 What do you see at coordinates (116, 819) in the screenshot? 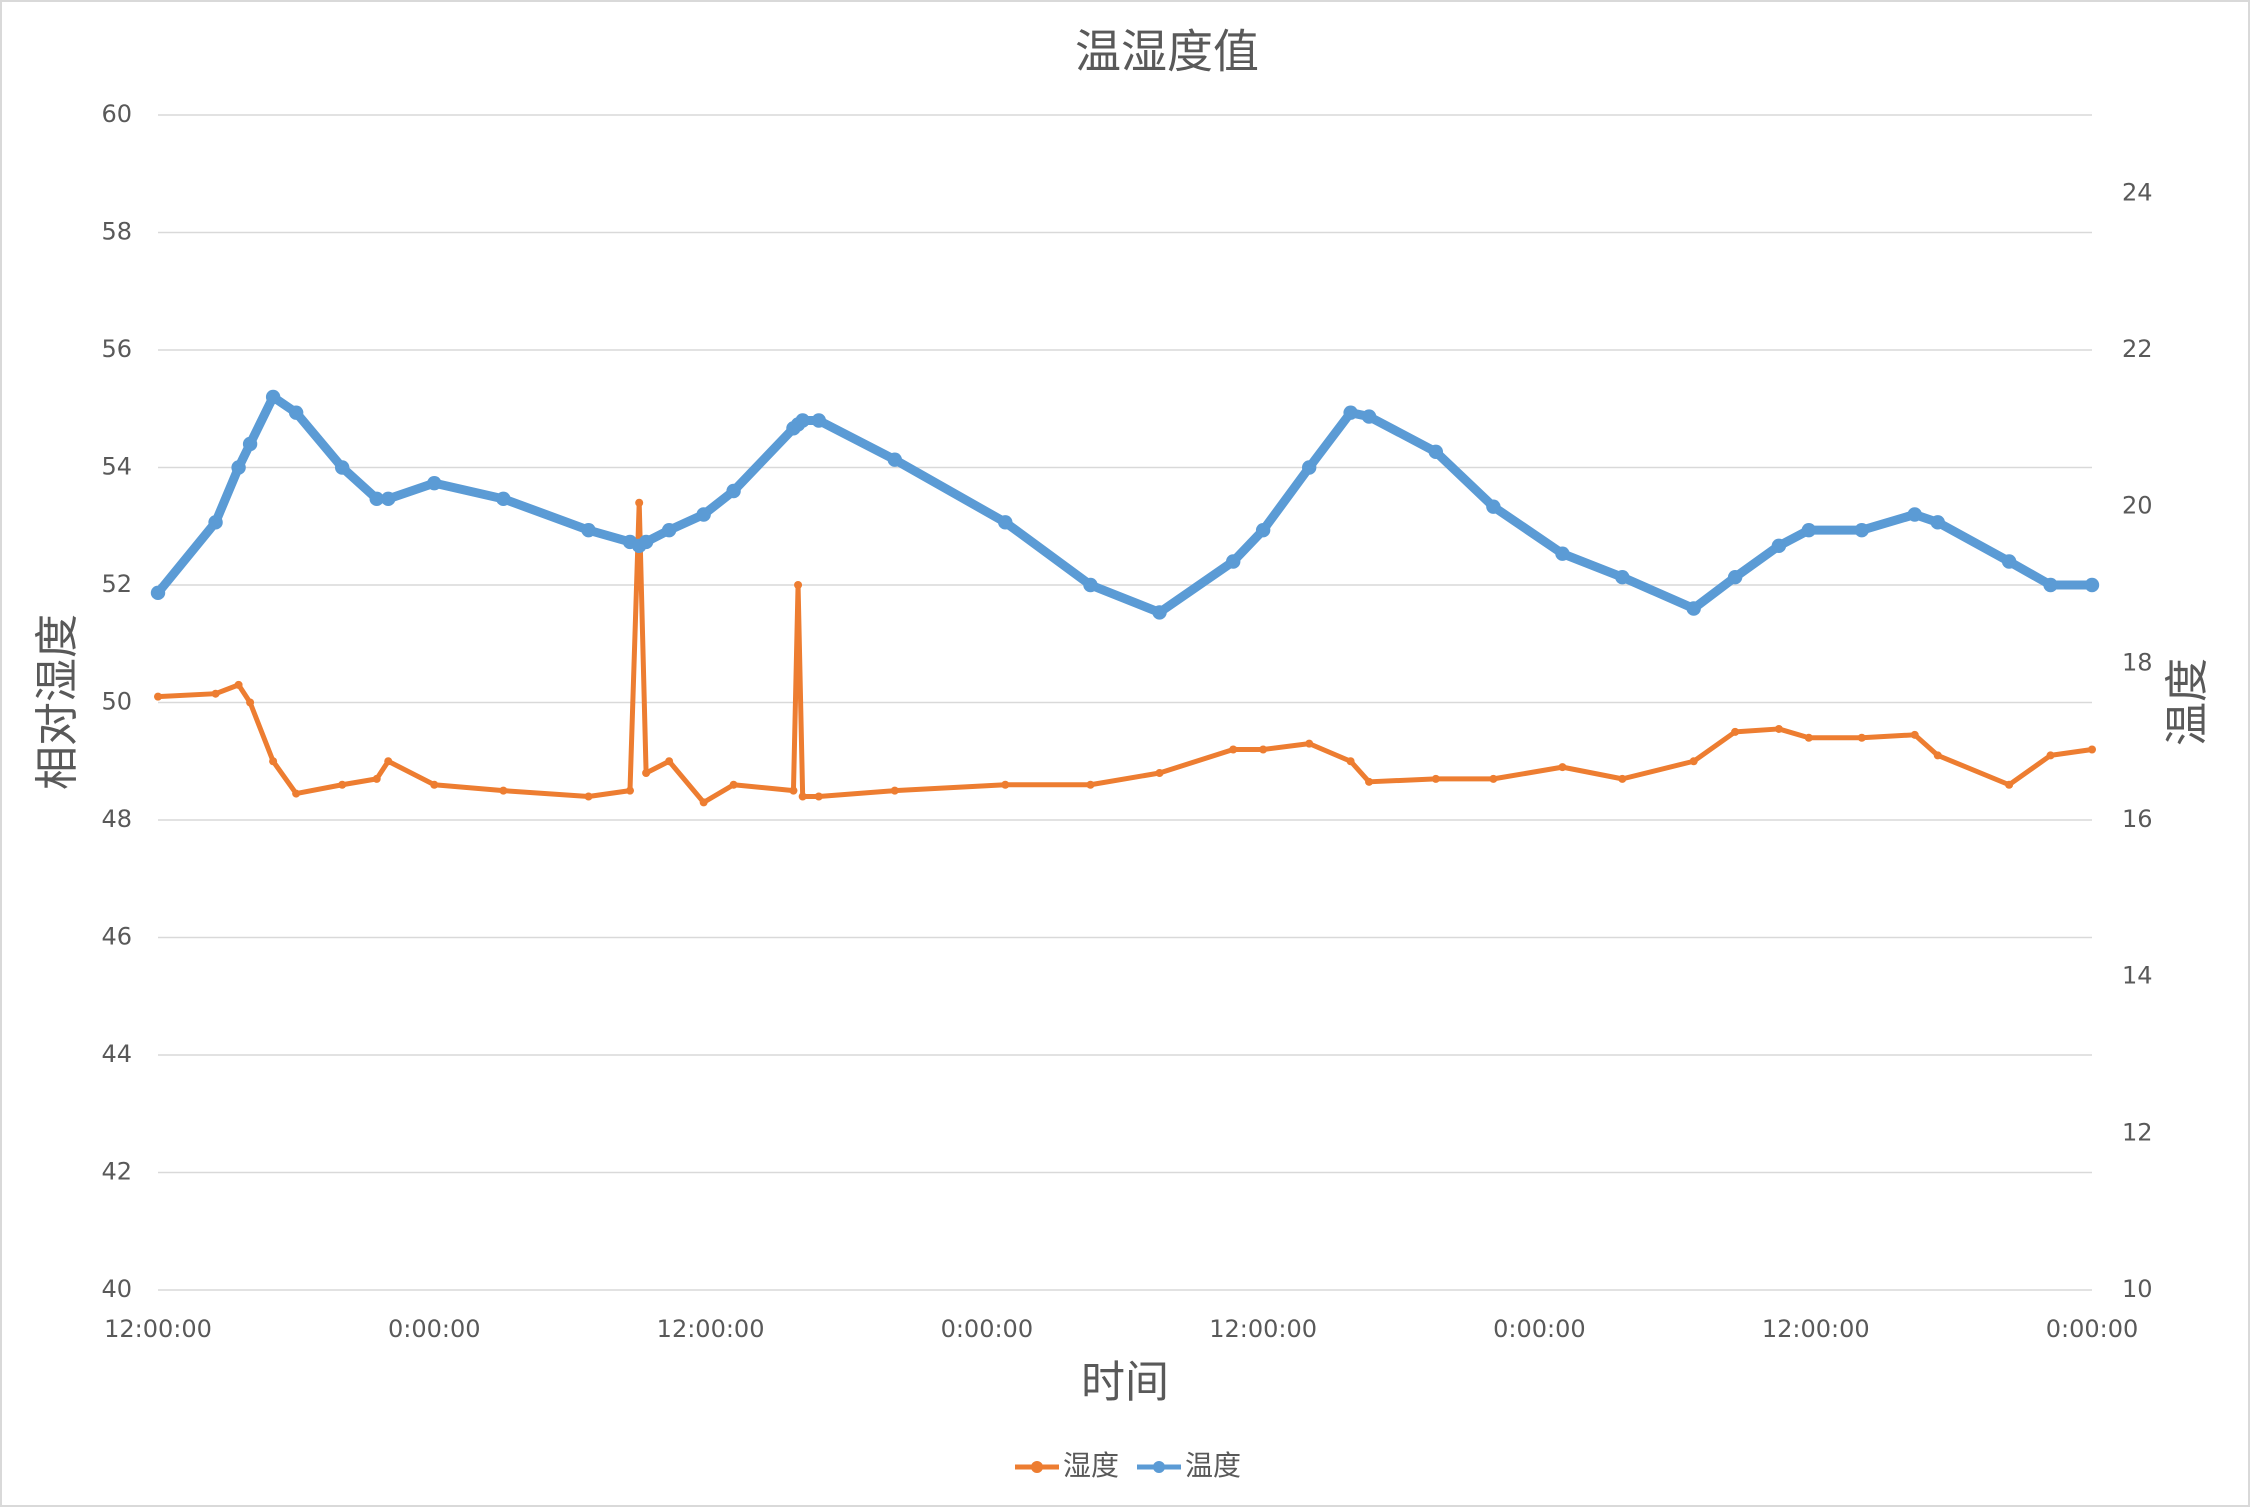
I see `y-tick-label: 48` at bounding box center [116, 819].